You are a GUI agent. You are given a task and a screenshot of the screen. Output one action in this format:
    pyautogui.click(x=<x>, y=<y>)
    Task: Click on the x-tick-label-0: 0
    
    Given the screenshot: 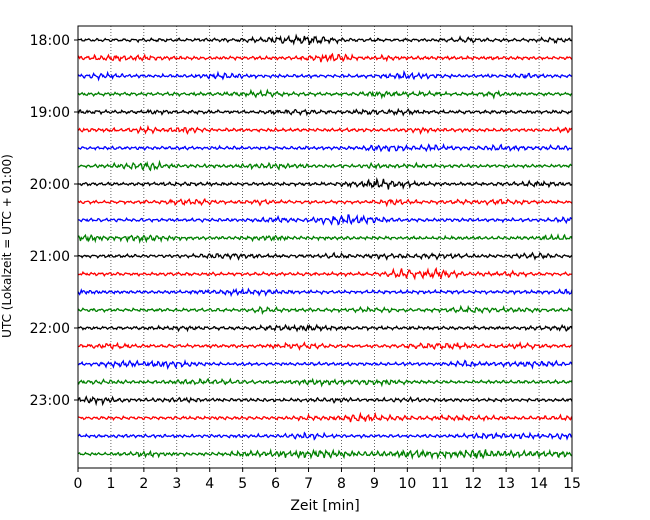 What is the action you would take?
    pyautogui.click(x=78, y=484)
    